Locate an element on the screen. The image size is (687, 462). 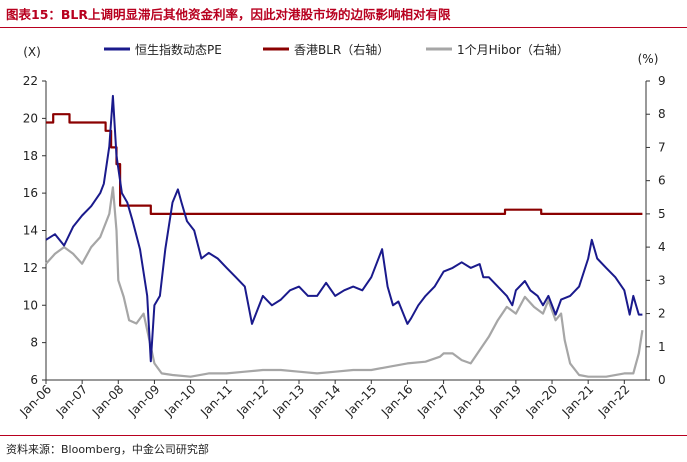
right-tick-label: 5 is located at coordinates (662, 214).